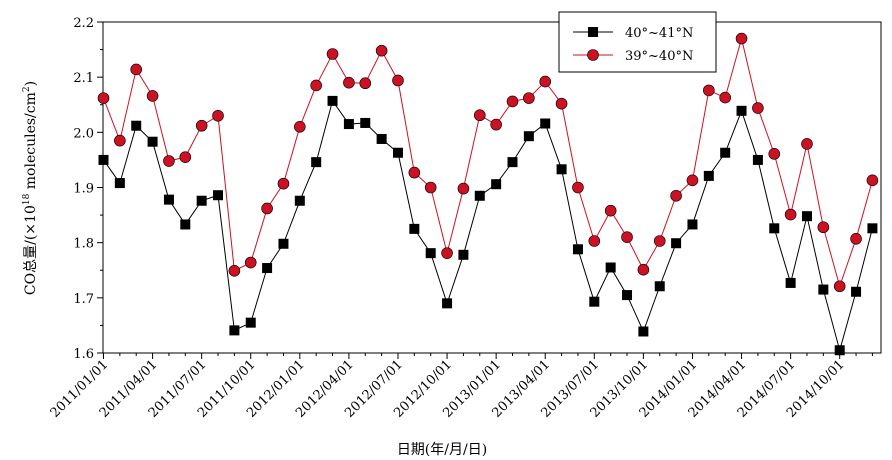 This screenshot has height=460, width=892. I want to click on legend-label-series-1: 40°~41°N, so click(659, 33).